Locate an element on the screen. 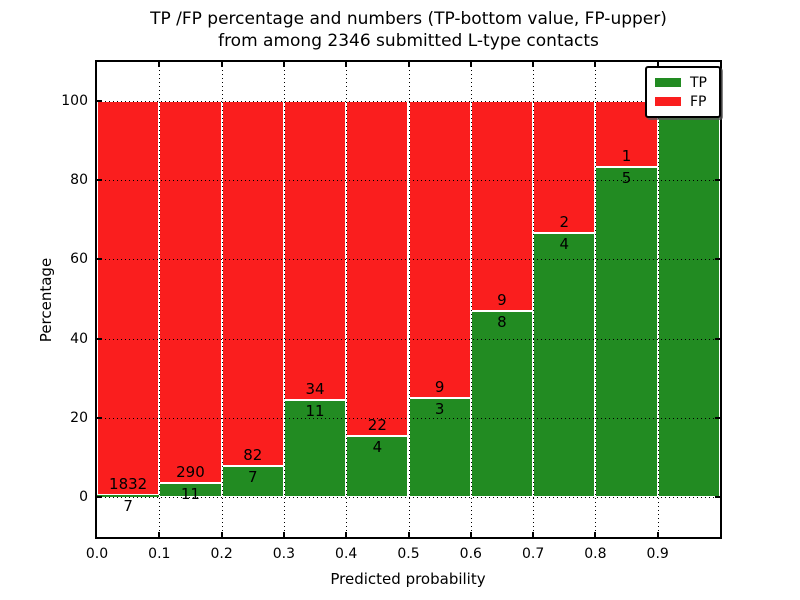 This screenshot has width=800, height=600. bar-label-fp-0.7-0.8: 2 is located at coordinates (564, 222).